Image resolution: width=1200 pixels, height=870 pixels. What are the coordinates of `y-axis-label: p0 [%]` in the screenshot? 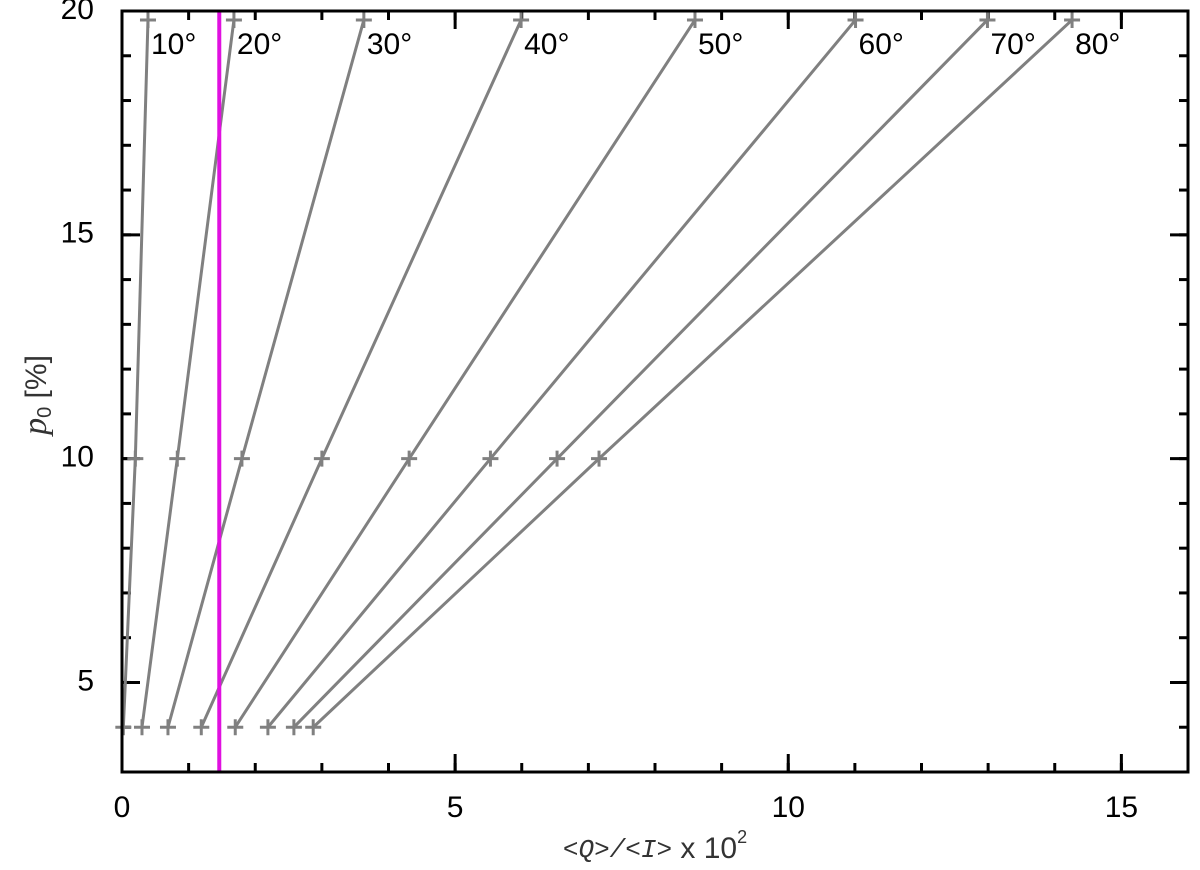 It's located at (36, 396).